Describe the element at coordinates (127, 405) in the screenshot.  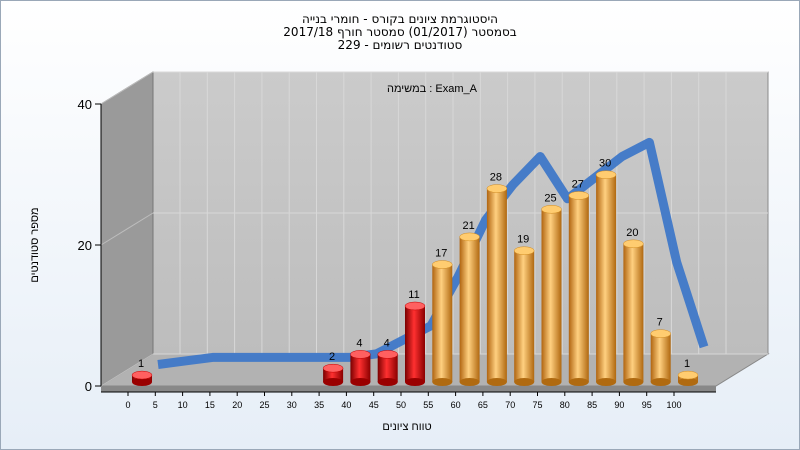
I see `x-tick-label: 0` at that location.